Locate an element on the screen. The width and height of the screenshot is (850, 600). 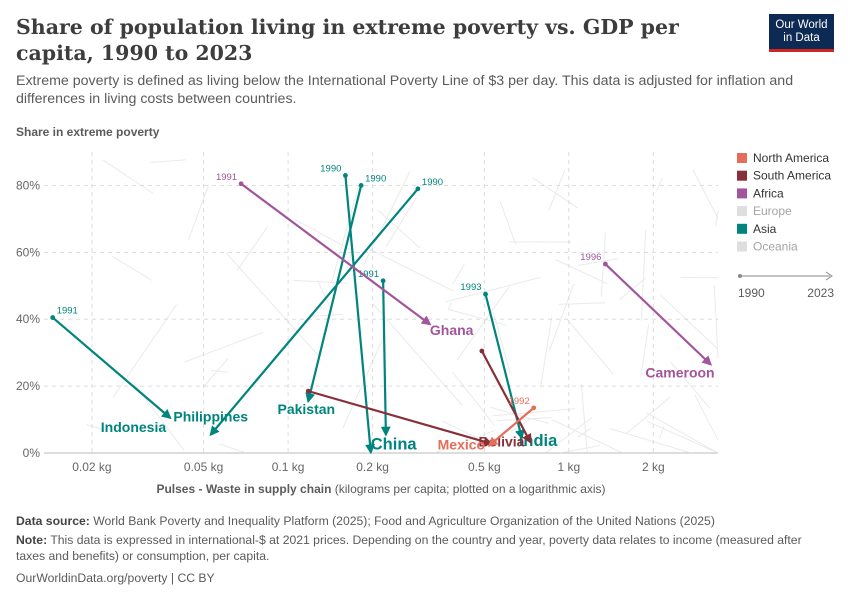
series-start-year: 1992 is located at coordinates (519, 401).